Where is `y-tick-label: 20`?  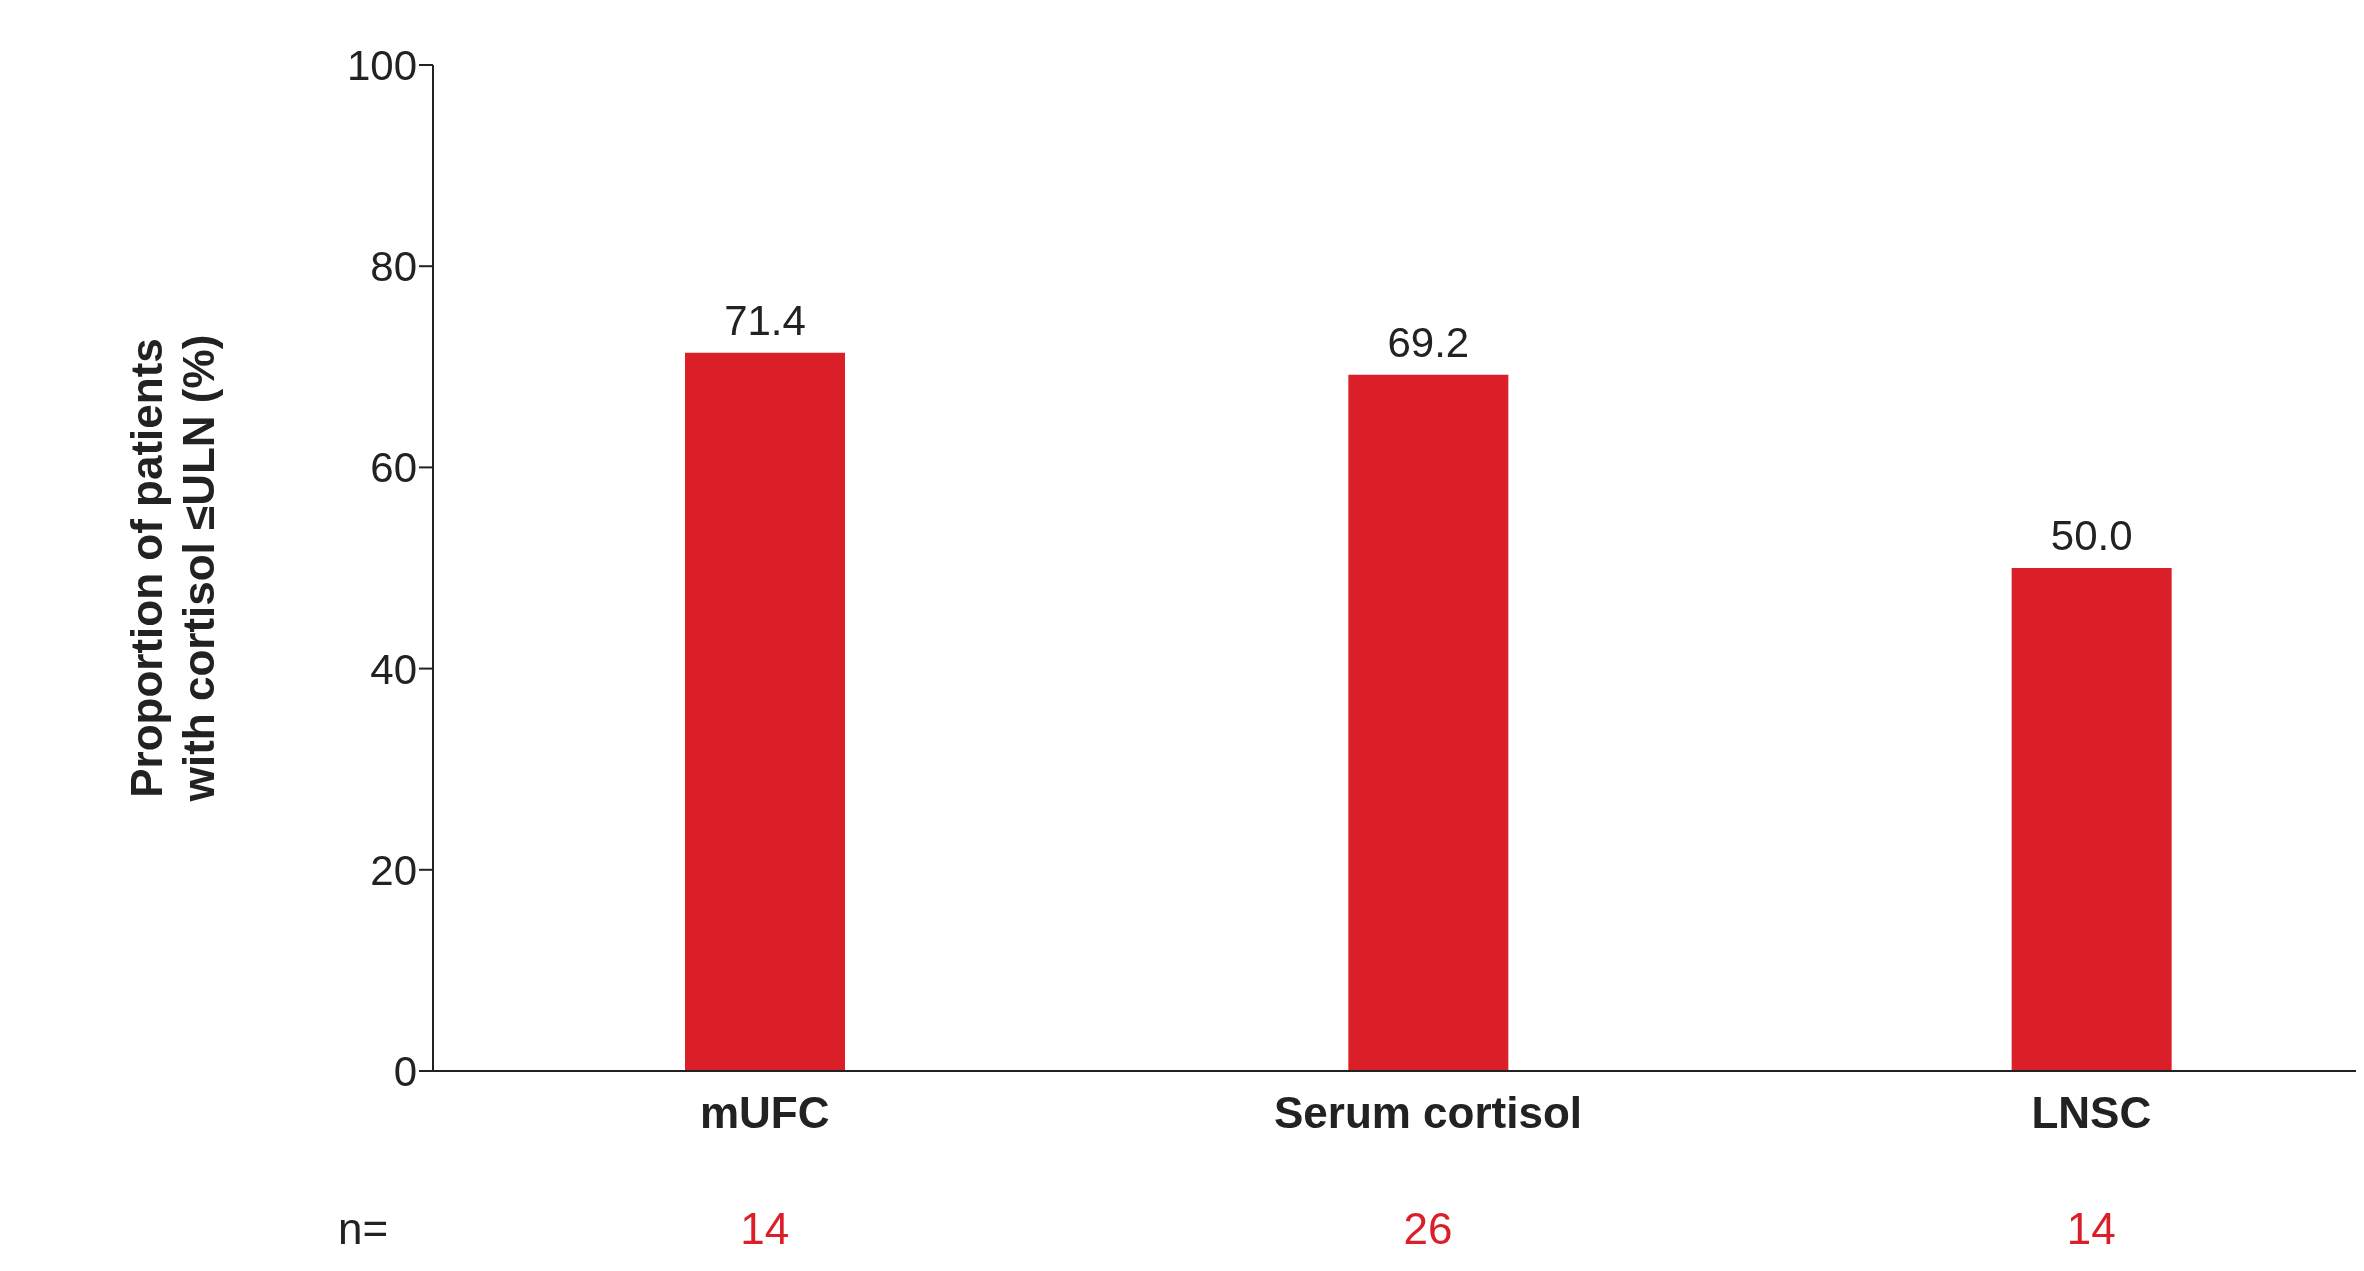
y-tick-label: 20 is located at coordinates (393, 870).